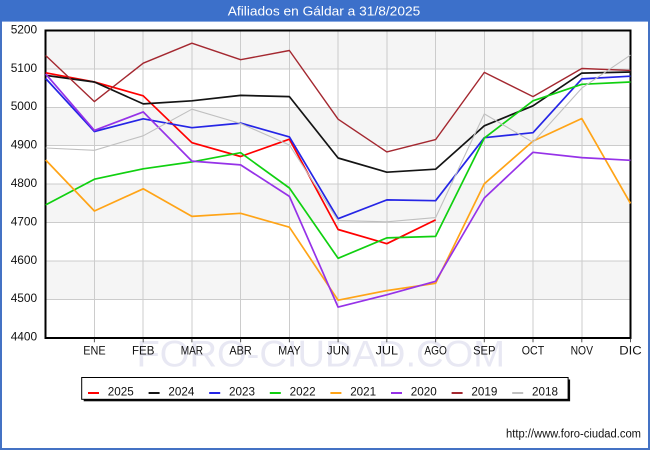  I want to click on svg-text: FEB, so click(143, 351).